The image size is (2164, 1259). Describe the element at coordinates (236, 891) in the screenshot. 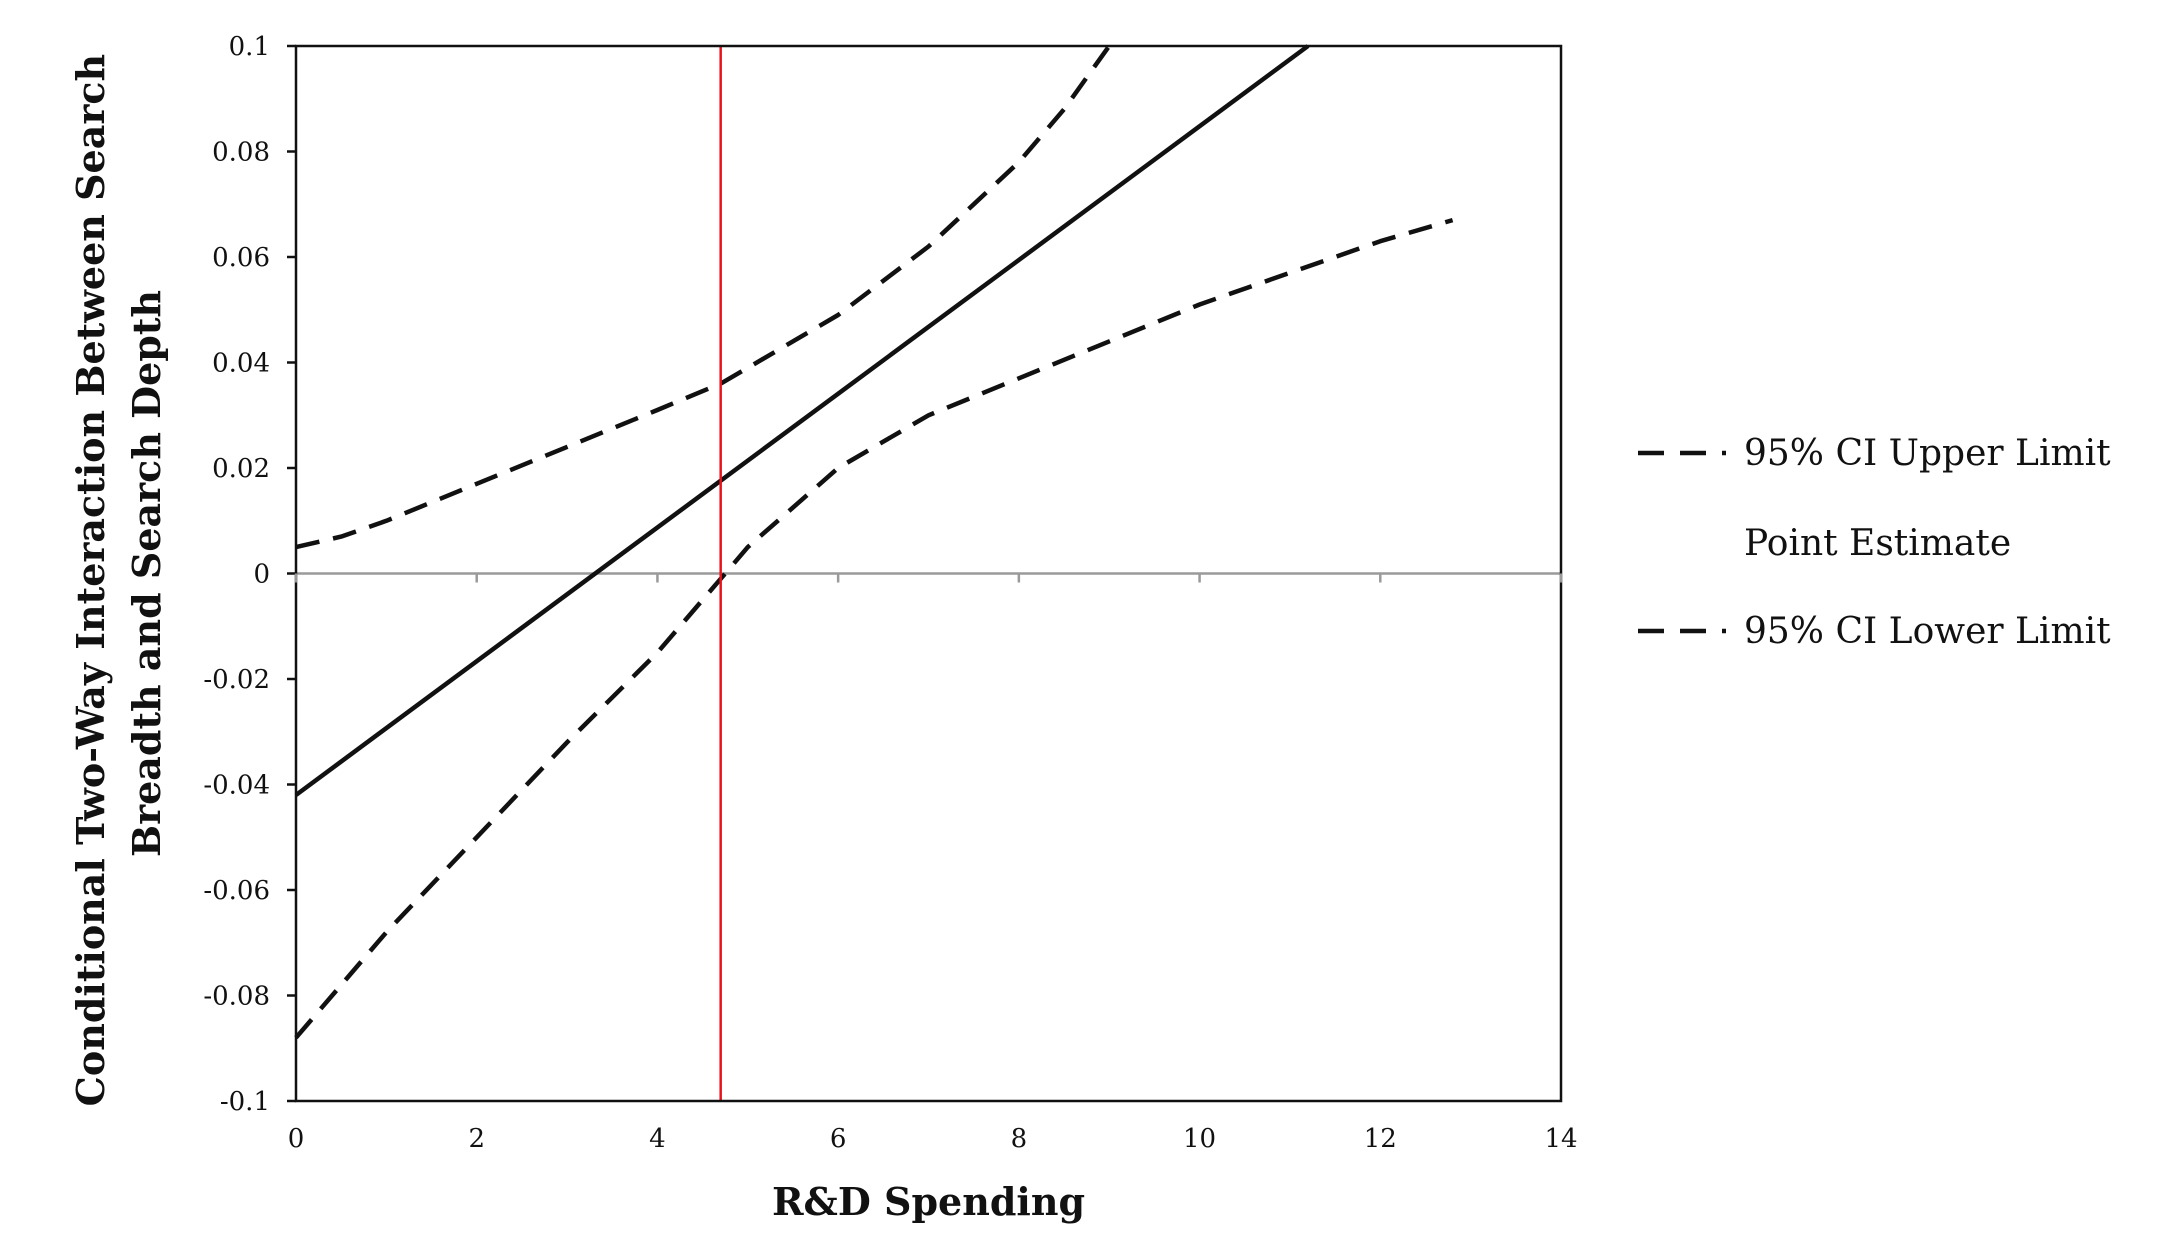

I see `y-tick-label: -0.06` at that location.